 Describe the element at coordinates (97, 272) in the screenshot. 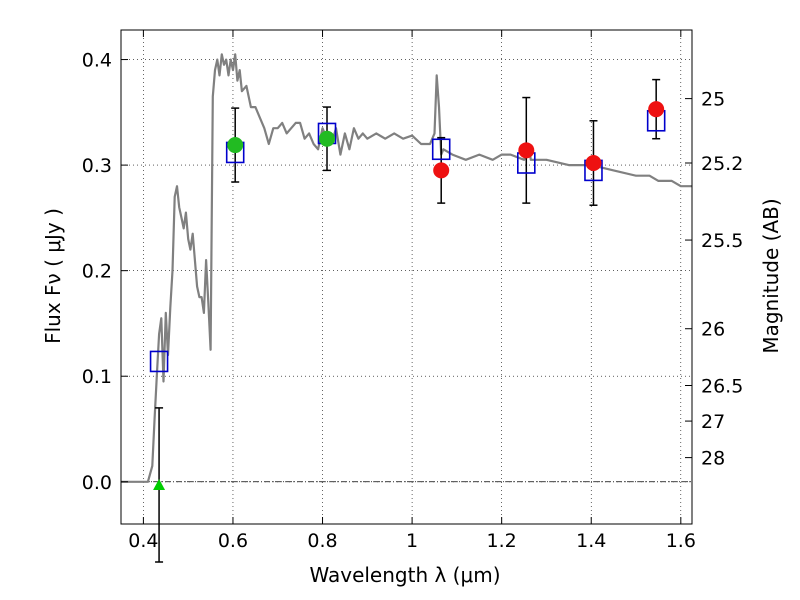

I see `y-tick-label: 0.2` at that location.